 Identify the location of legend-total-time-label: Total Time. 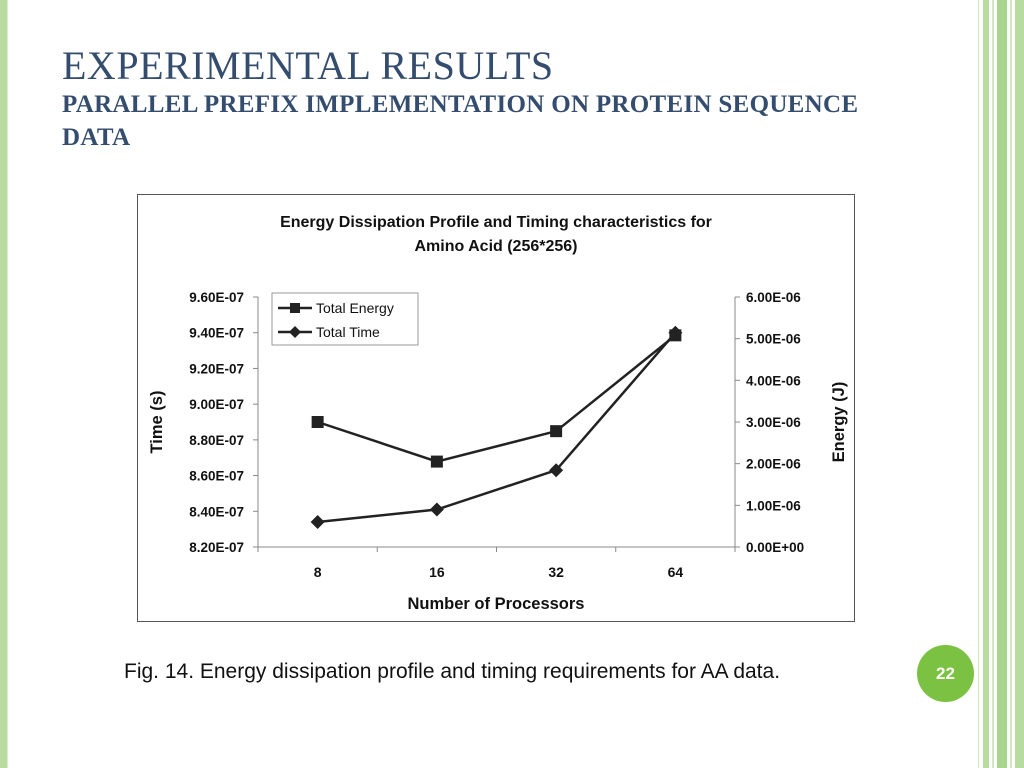
(348, 332).